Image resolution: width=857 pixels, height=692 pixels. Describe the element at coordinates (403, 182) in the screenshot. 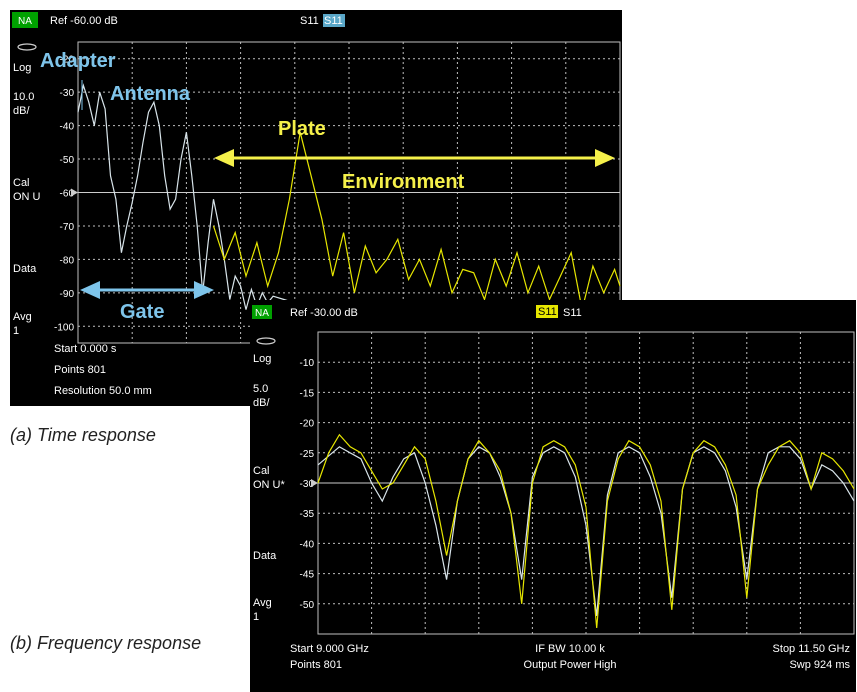

I see `annotation-environment: Environment` at that location.